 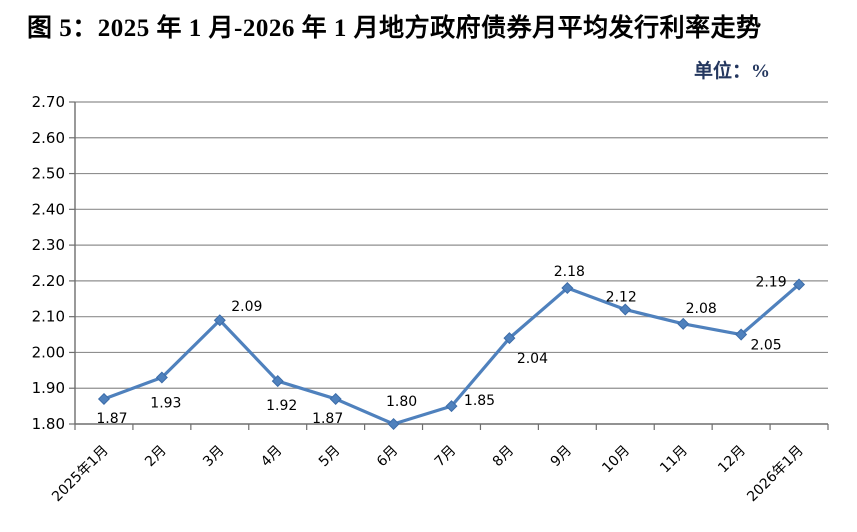 I want to click on data-point-label: 1.85, so click(x=479, y=401).